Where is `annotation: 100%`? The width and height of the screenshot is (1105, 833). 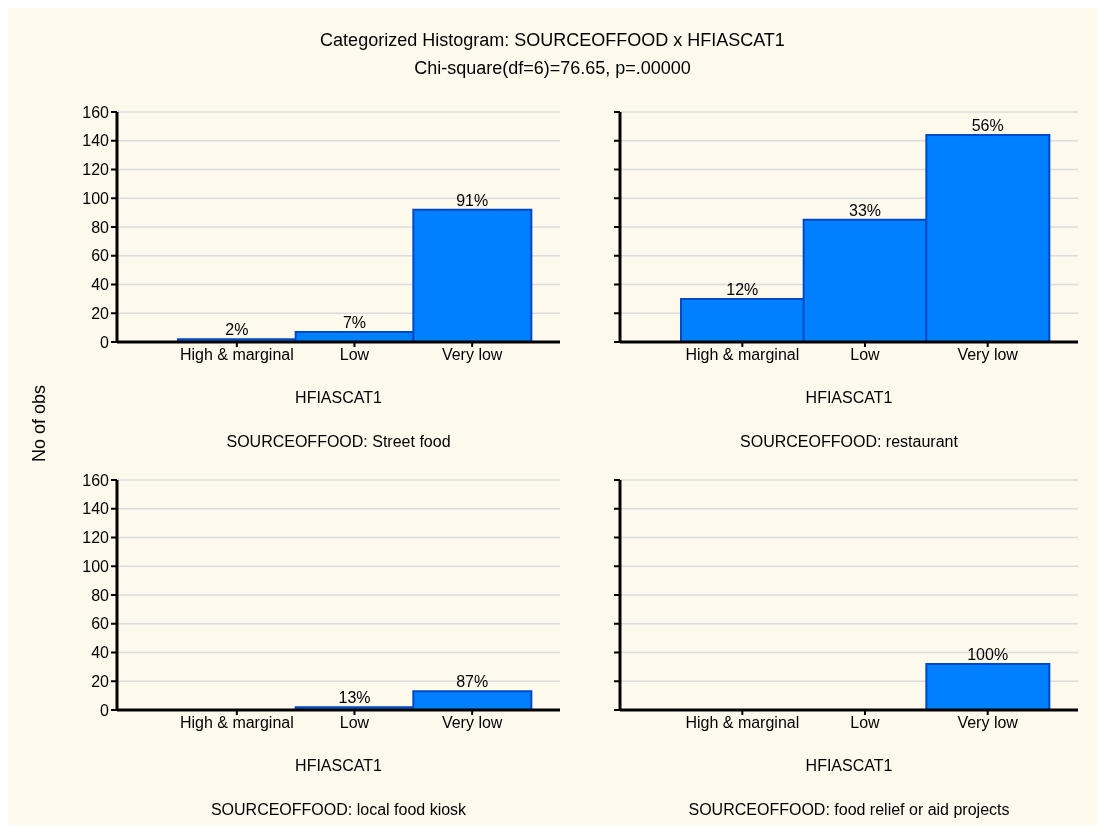
annotation: 100% is located at coordinates (988, 654).